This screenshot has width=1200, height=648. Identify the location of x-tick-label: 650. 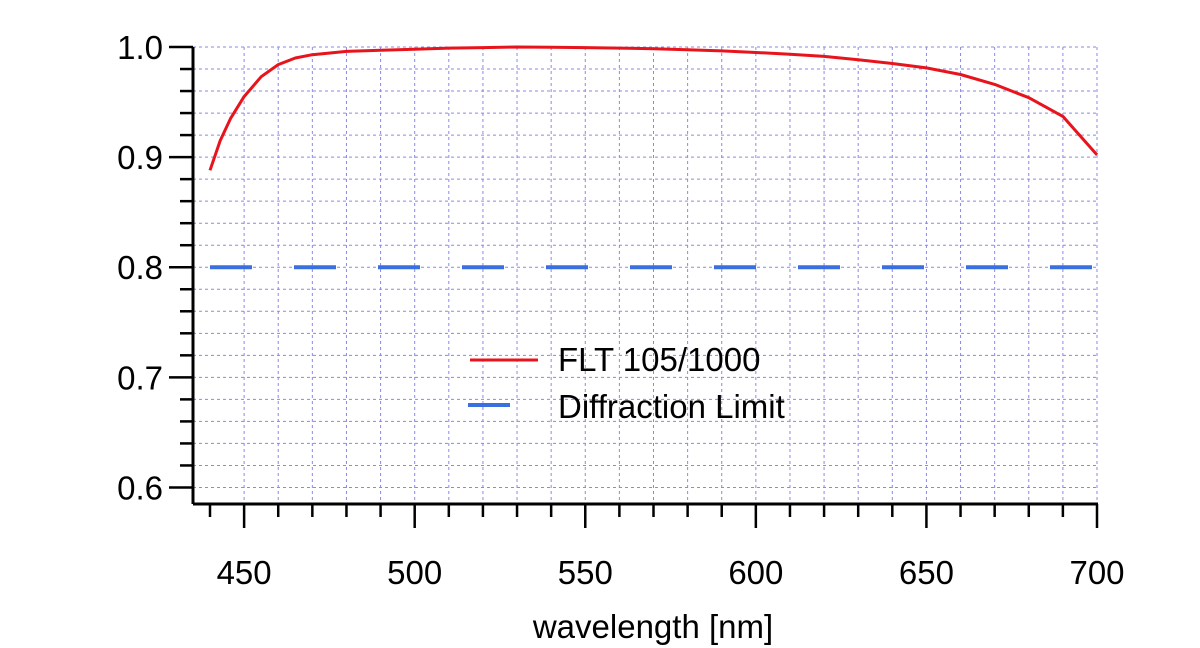
(926, 572).